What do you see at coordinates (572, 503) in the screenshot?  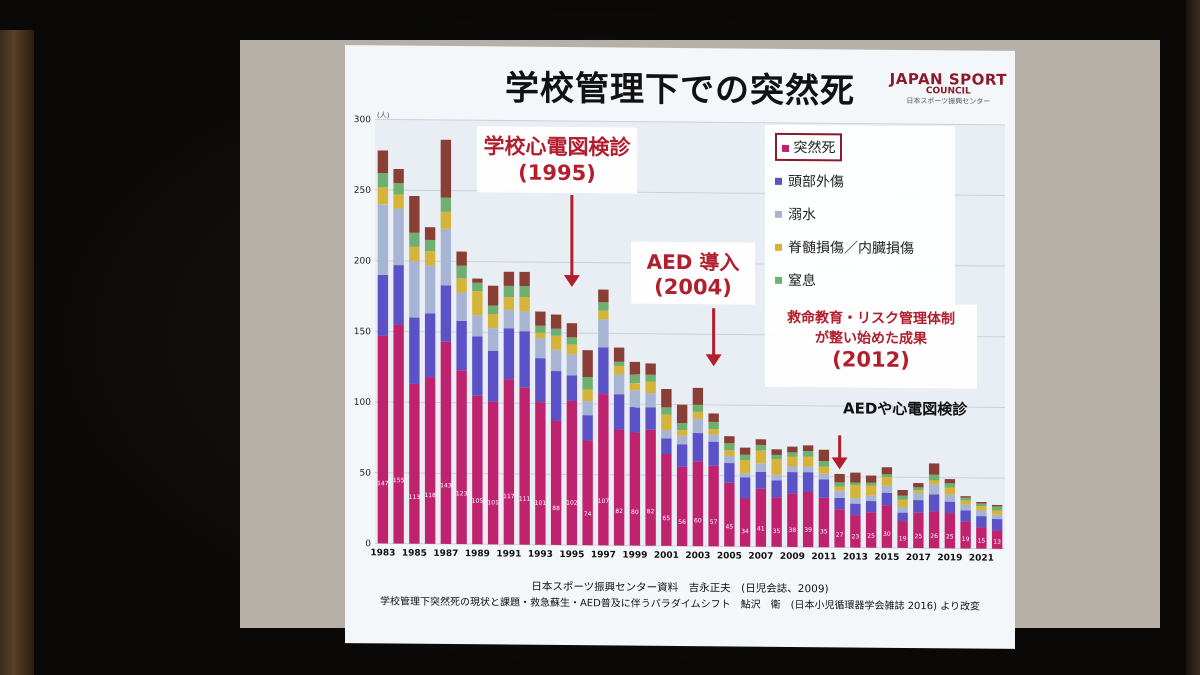 I see `data-label: 102` at bounding box center [572, 503].